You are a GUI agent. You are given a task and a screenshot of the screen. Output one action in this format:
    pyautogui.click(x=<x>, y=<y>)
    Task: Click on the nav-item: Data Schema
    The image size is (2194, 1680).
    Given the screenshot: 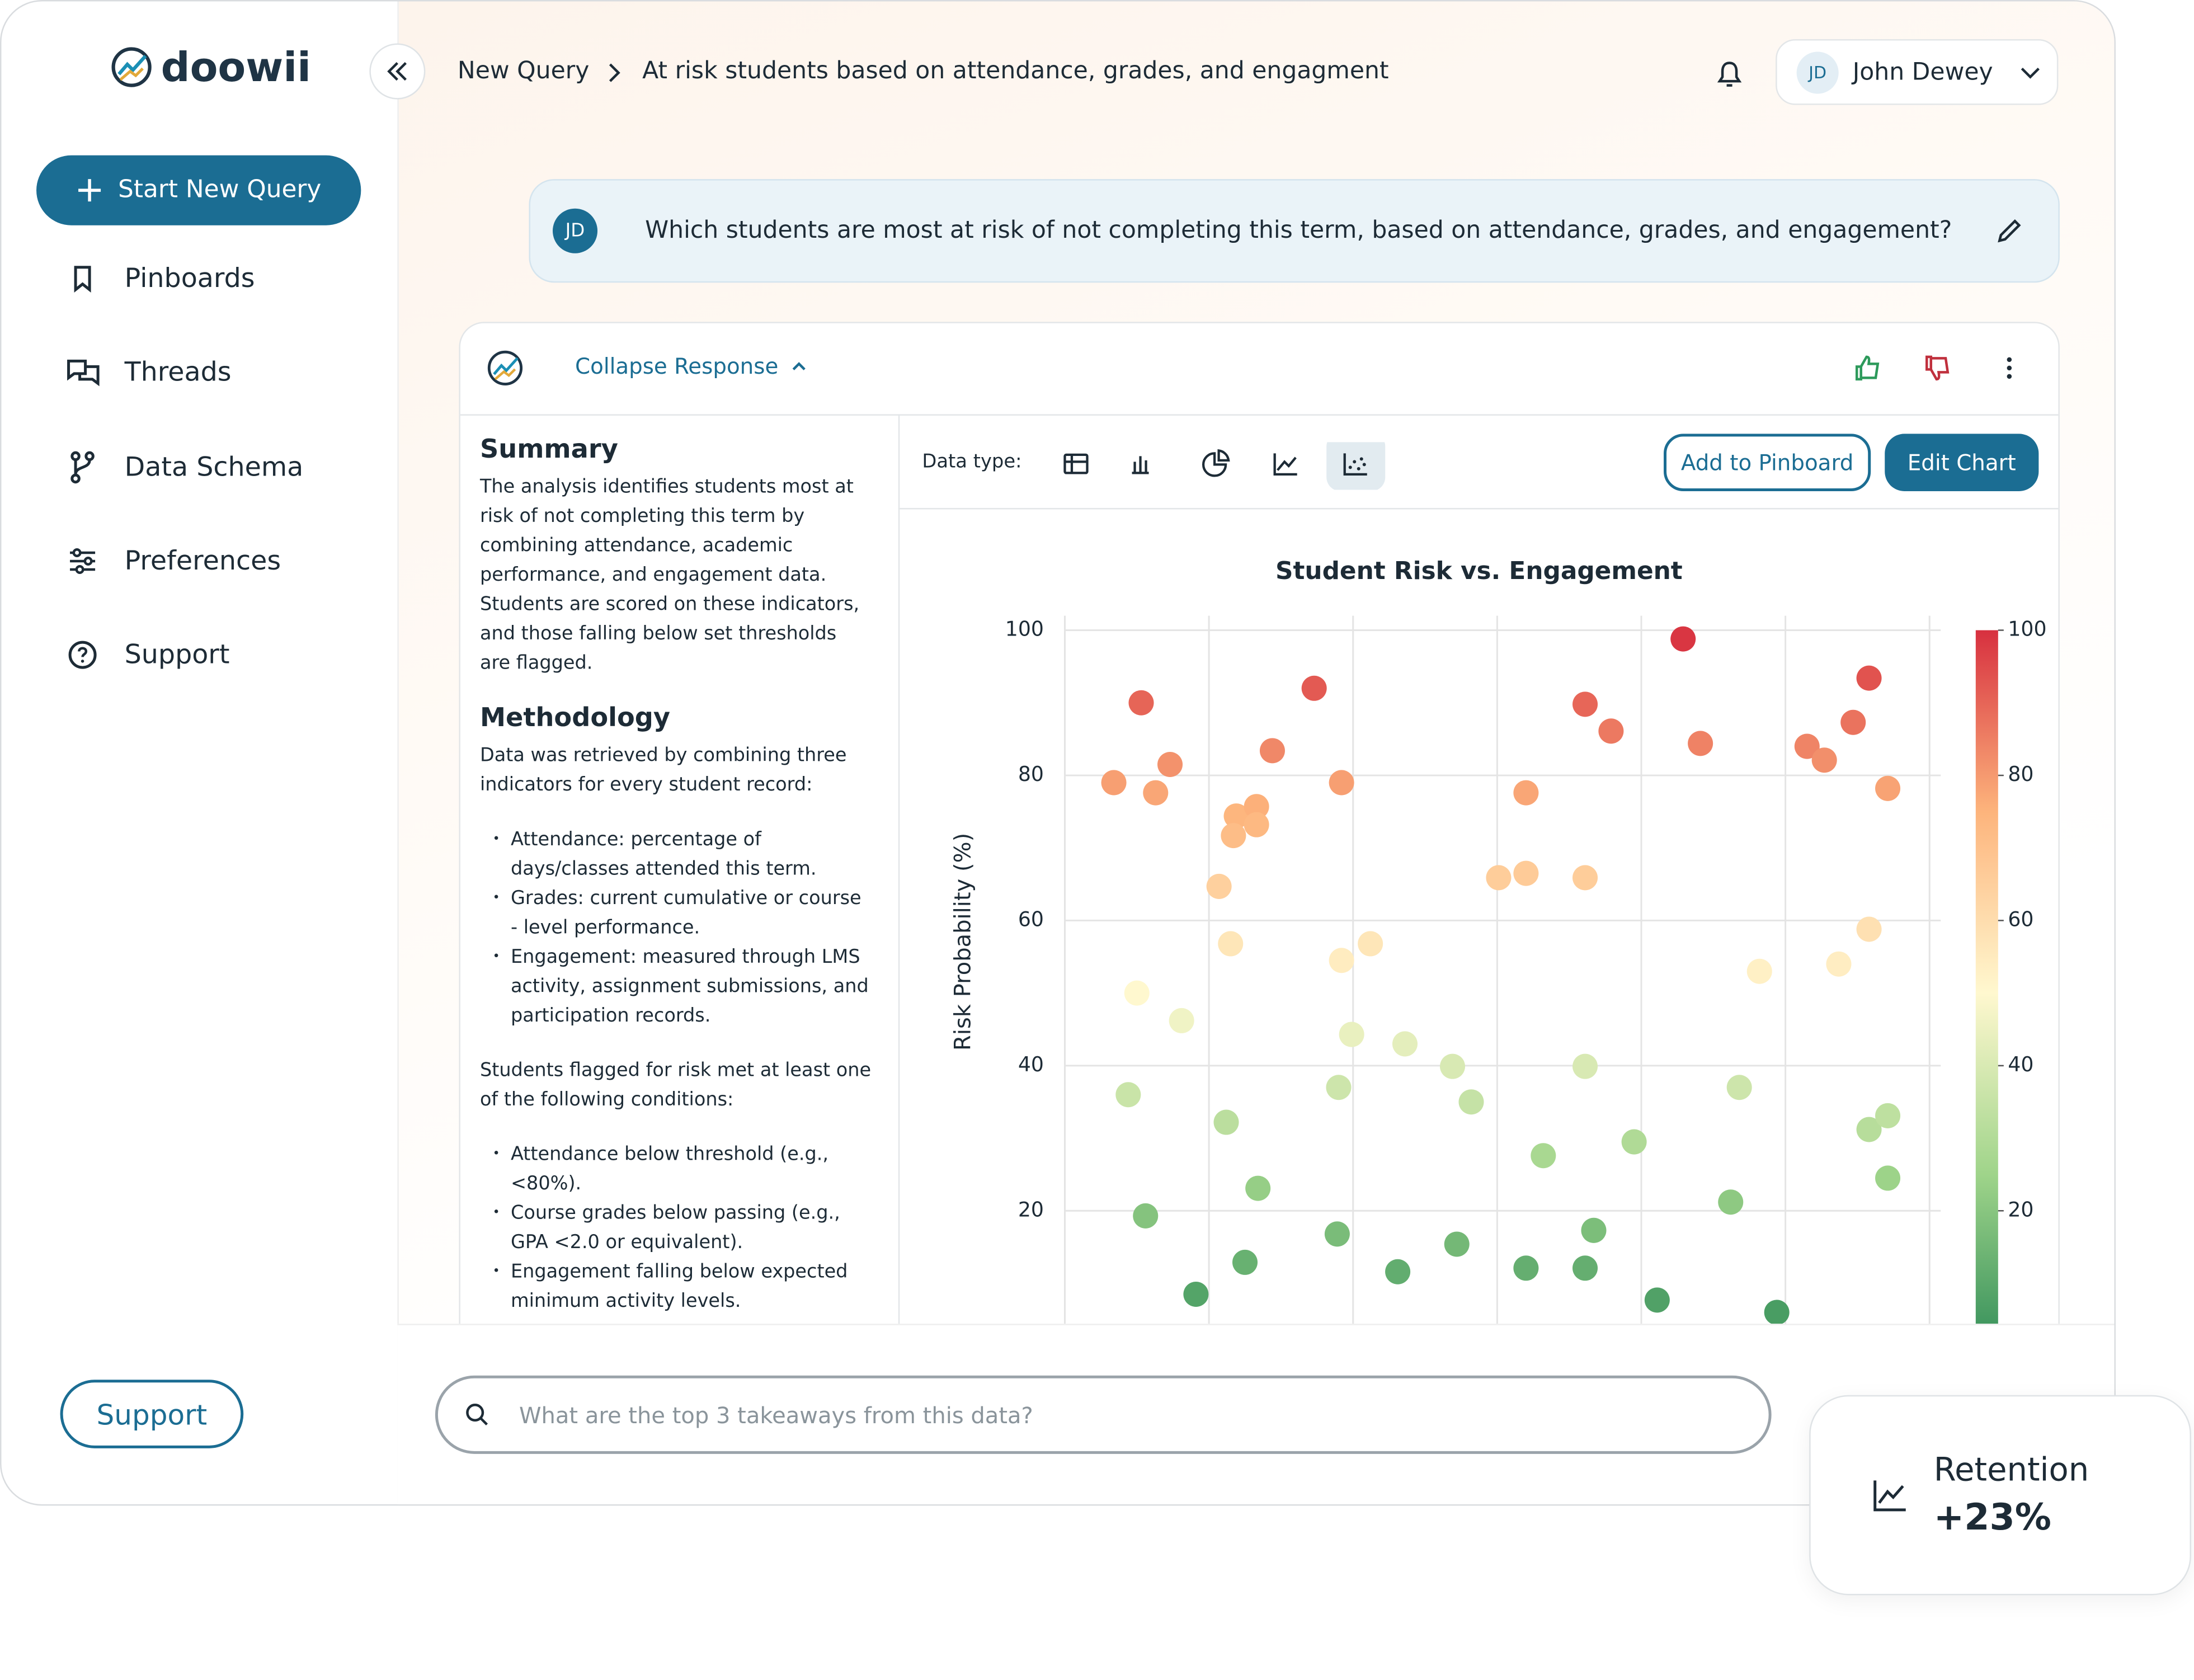 What is the action you would take?
    pyautogui.click(x=183, y=468)
    